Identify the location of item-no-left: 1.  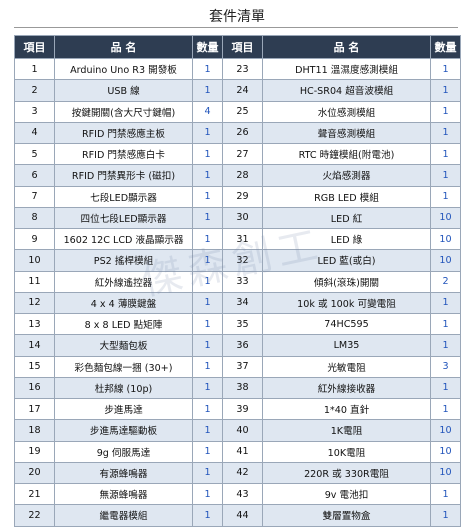
(34, 69).